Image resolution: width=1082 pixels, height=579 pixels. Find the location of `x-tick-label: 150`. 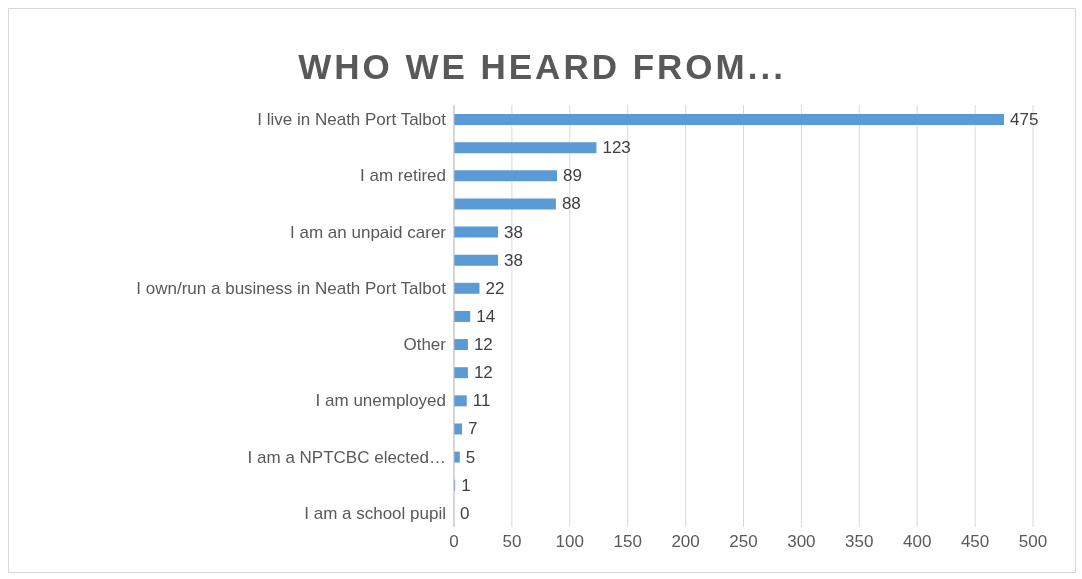

x-tick-label: 150 is located at coordinates (627, 542).